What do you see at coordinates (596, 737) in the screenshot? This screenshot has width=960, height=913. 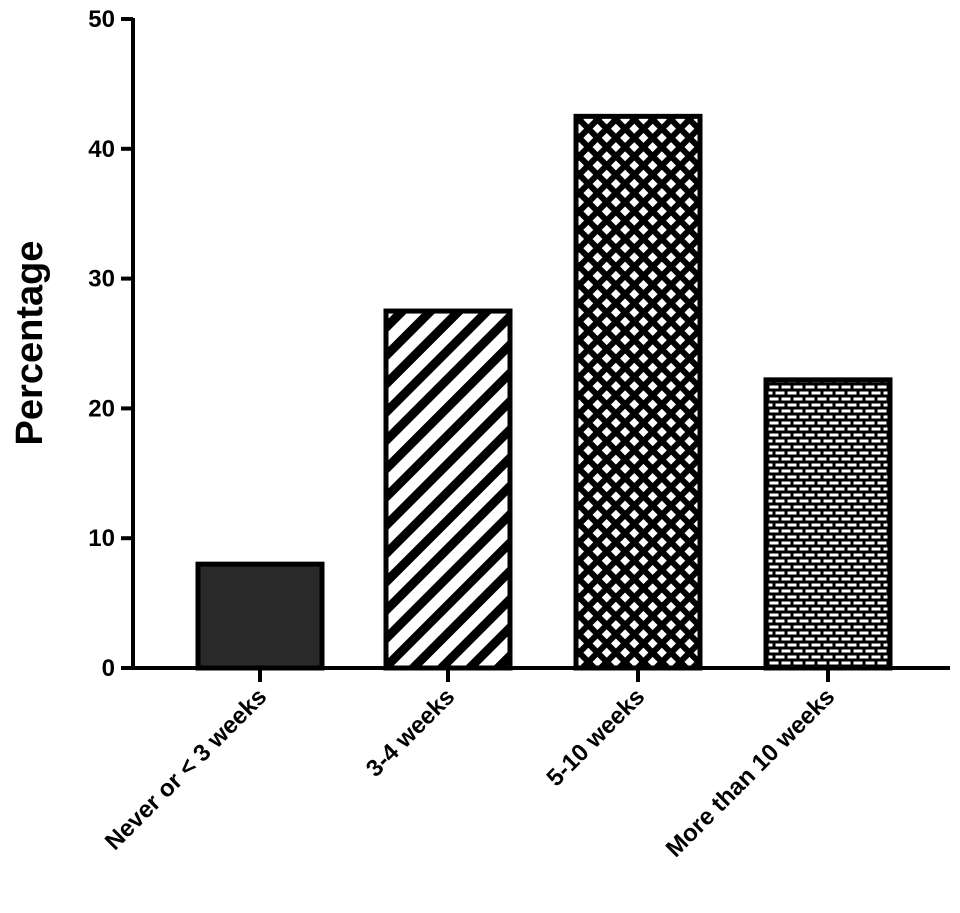 I see `x-tick-label: 5-10 weeks` at bounding box center [596, 737].